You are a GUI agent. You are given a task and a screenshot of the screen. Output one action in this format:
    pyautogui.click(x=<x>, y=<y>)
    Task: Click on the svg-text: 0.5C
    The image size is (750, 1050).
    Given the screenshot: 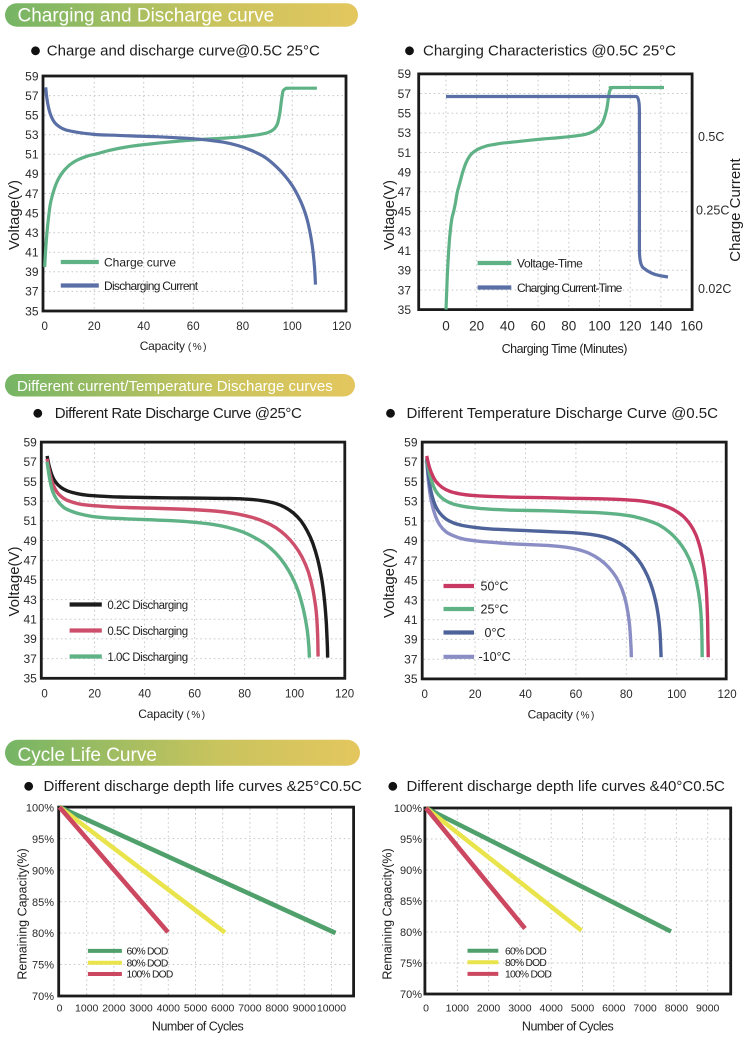 What is the action you would take?
    pyautogui.click(x=711, y=137)
    